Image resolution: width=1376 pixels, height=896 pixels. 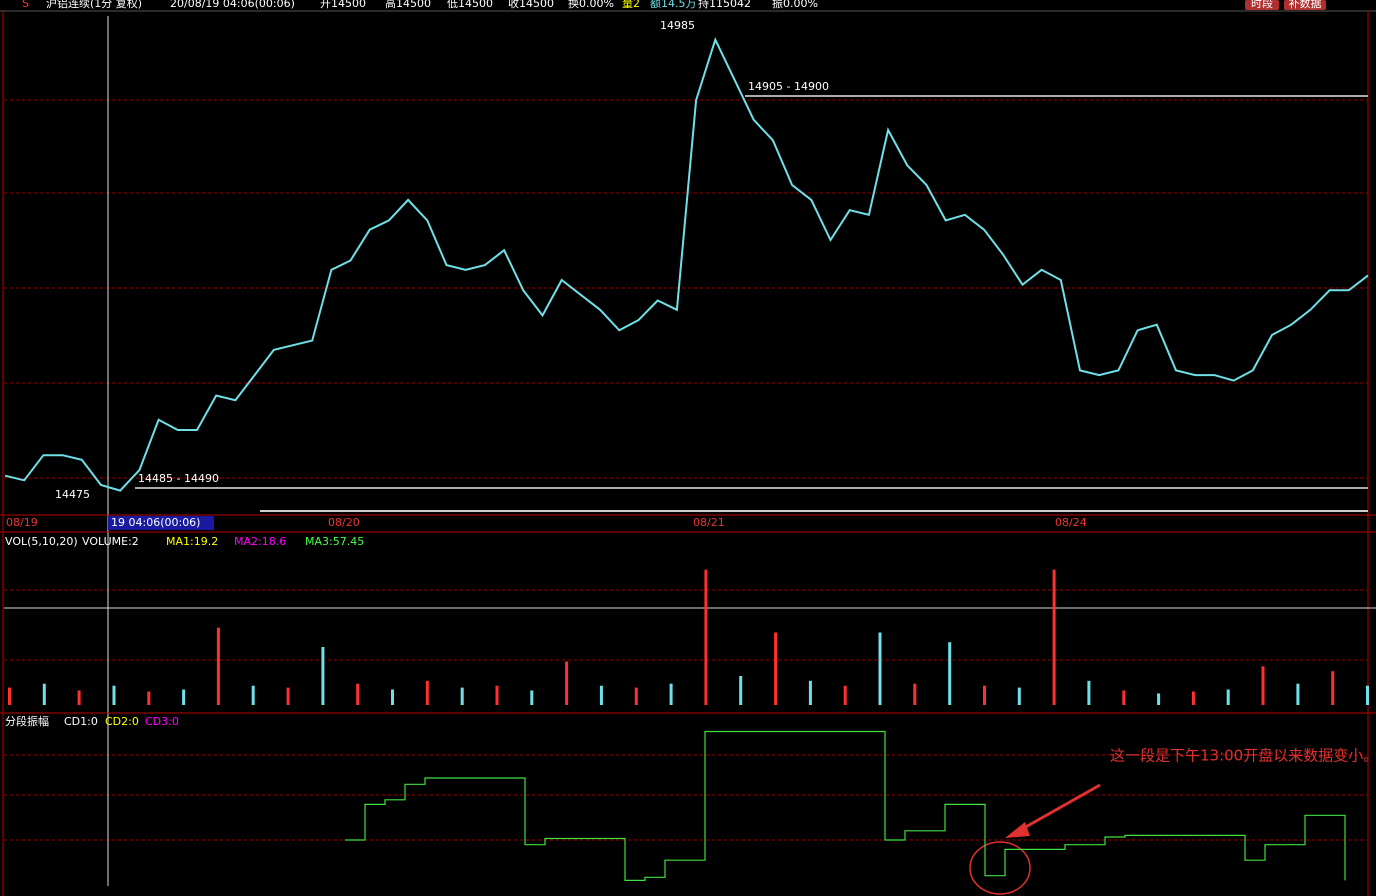 I want to click on volume-item: MA3:57.45, so click(x=334, y=541).